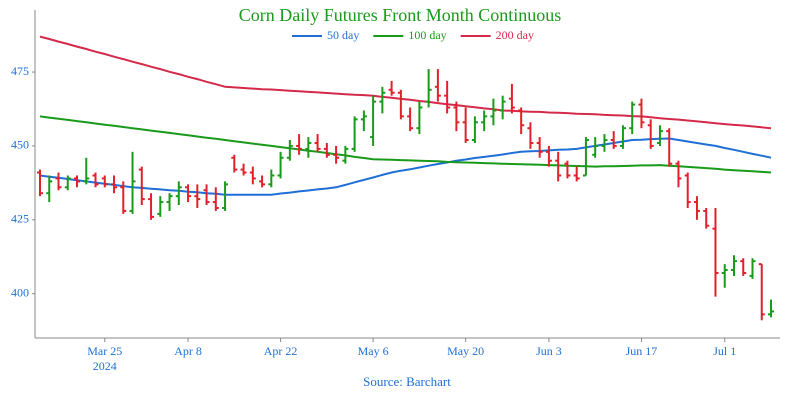 This screenshot has width=800, height=400. What do you see at coordinates (343, 35) in the screenshot?
I see `legend-label: 50 day` at bounding box center [343, 35].